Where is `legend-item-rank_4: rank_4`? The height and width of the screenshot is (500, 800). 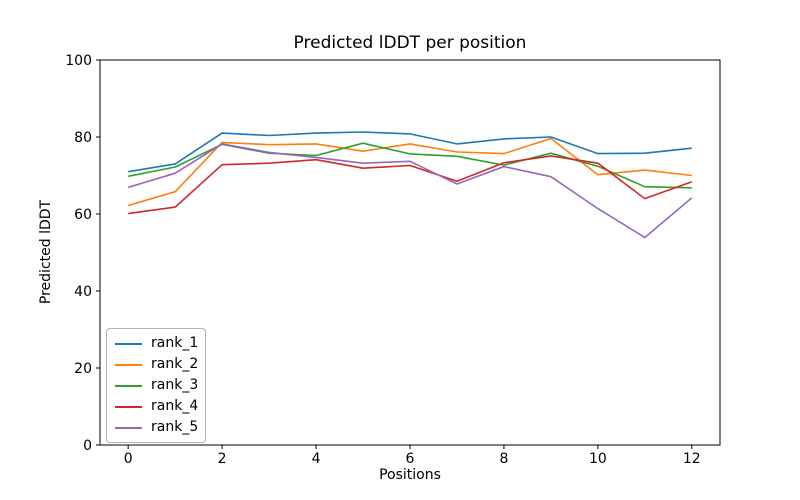
legend-item-rank_4: rank_4 is located at coordinates (156, 406).